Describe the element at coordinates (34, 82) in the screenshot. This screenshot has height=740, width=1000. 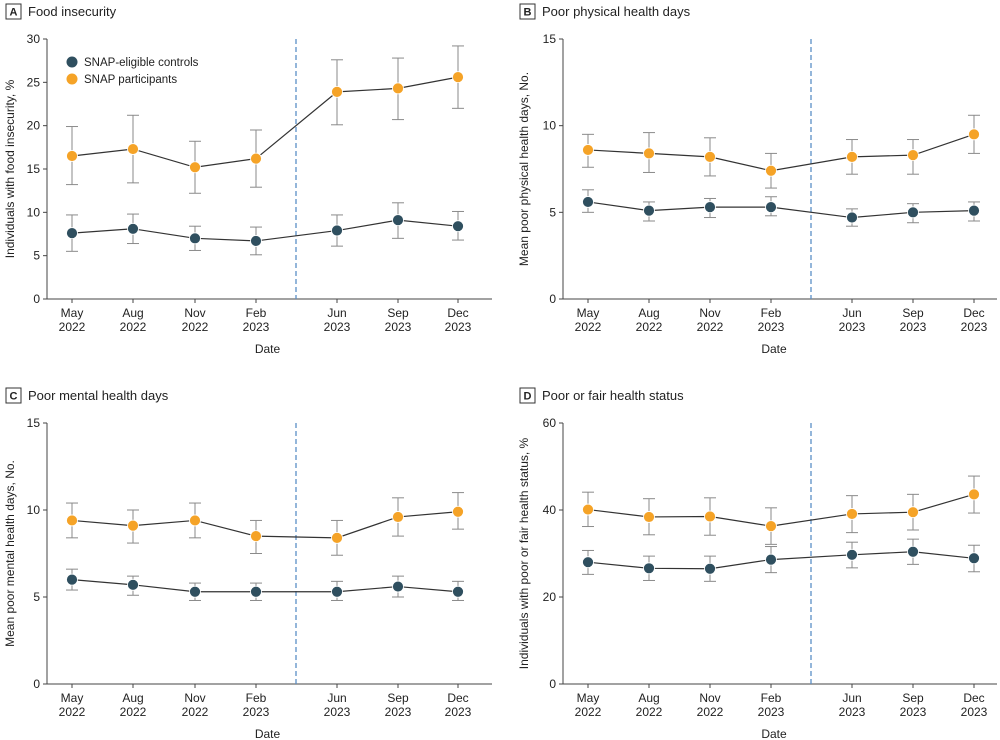
I see `y-tick-label: 25` at that location.